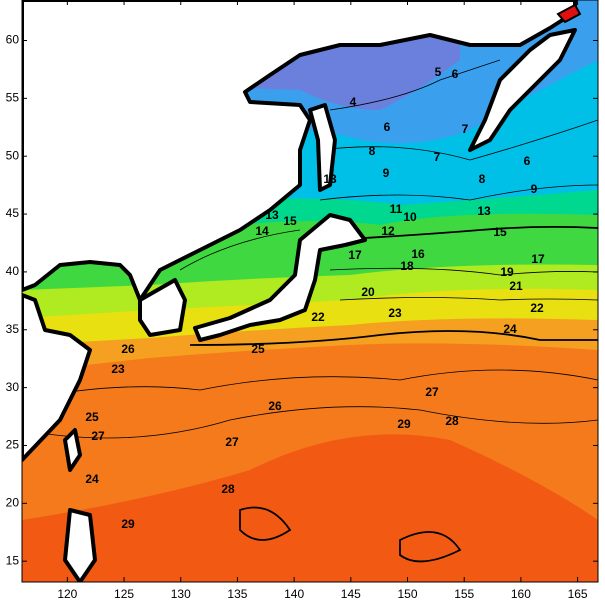 The image size is (605, 605). What do you see at coordinates (353, 102) in the screenshot?
I see `contour-label: 4` at bounding box center [353, 102].